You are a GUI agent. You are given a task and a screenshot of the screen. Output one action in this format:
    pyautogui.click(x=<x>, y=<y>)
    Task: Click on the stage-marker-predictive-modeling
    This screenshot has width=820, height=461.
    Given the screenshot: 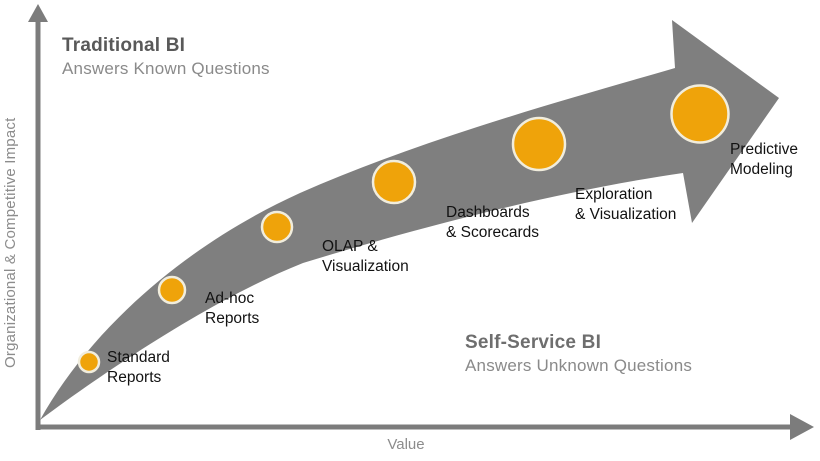 What is the action you would take?
    pyautogui.click(x=700, y=114)
    